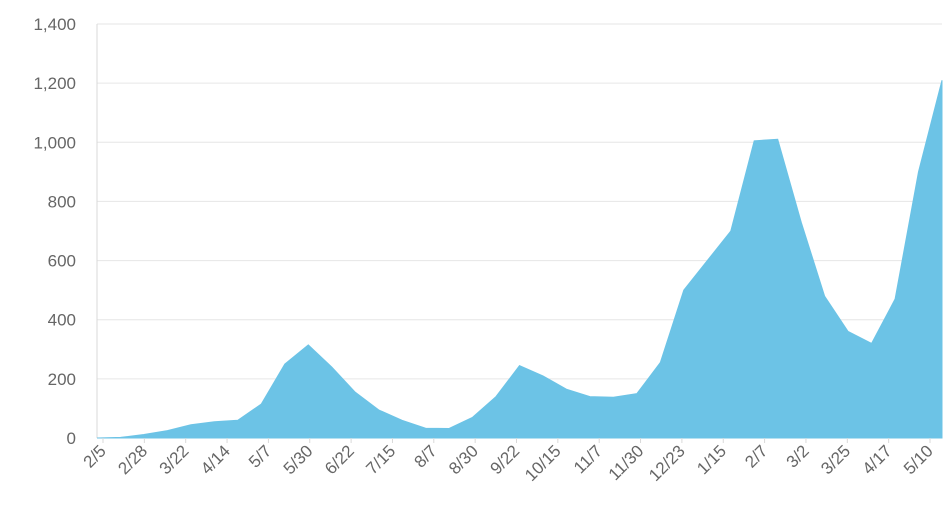 The image size is (944, 510). Describe the element at coordinates (95, 456) in the screenshot. I see `x-tick-label: 2/5` at that location.